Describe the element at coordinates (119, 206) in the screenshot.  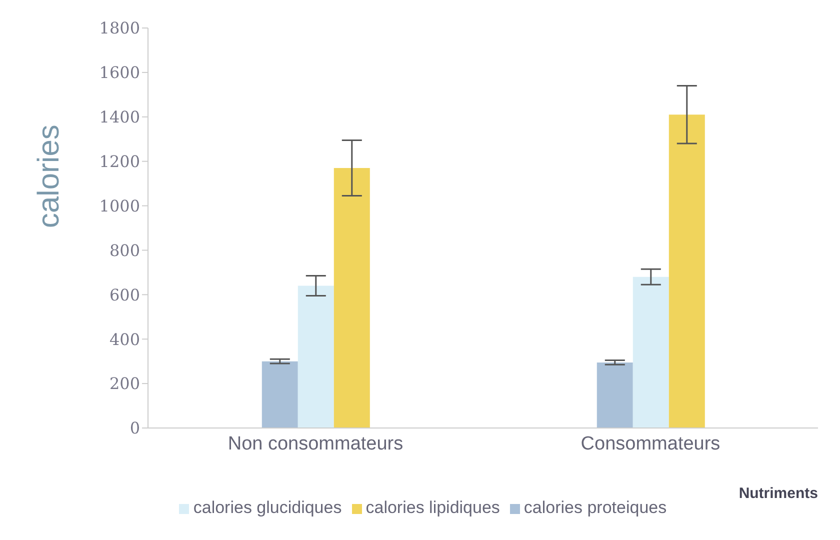
I see `y-tick-label: 1000` at that location.